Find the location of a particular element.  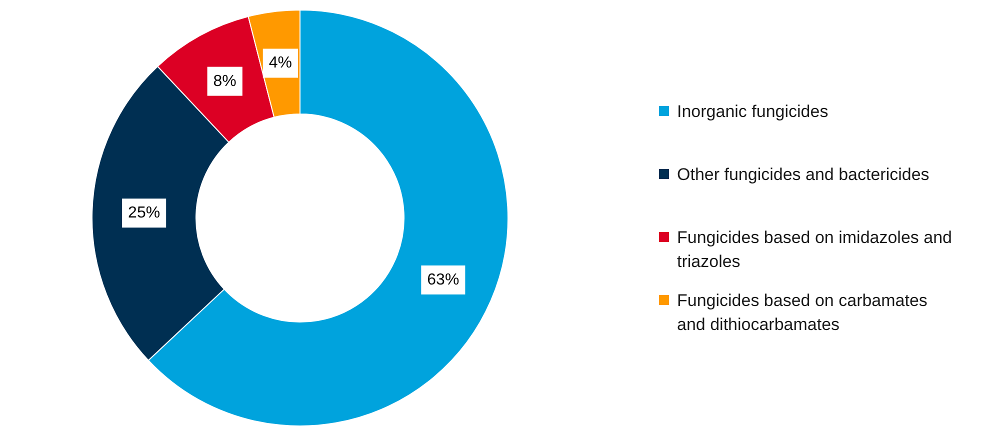

data-label: 25% is located at coordinates (144, 213).